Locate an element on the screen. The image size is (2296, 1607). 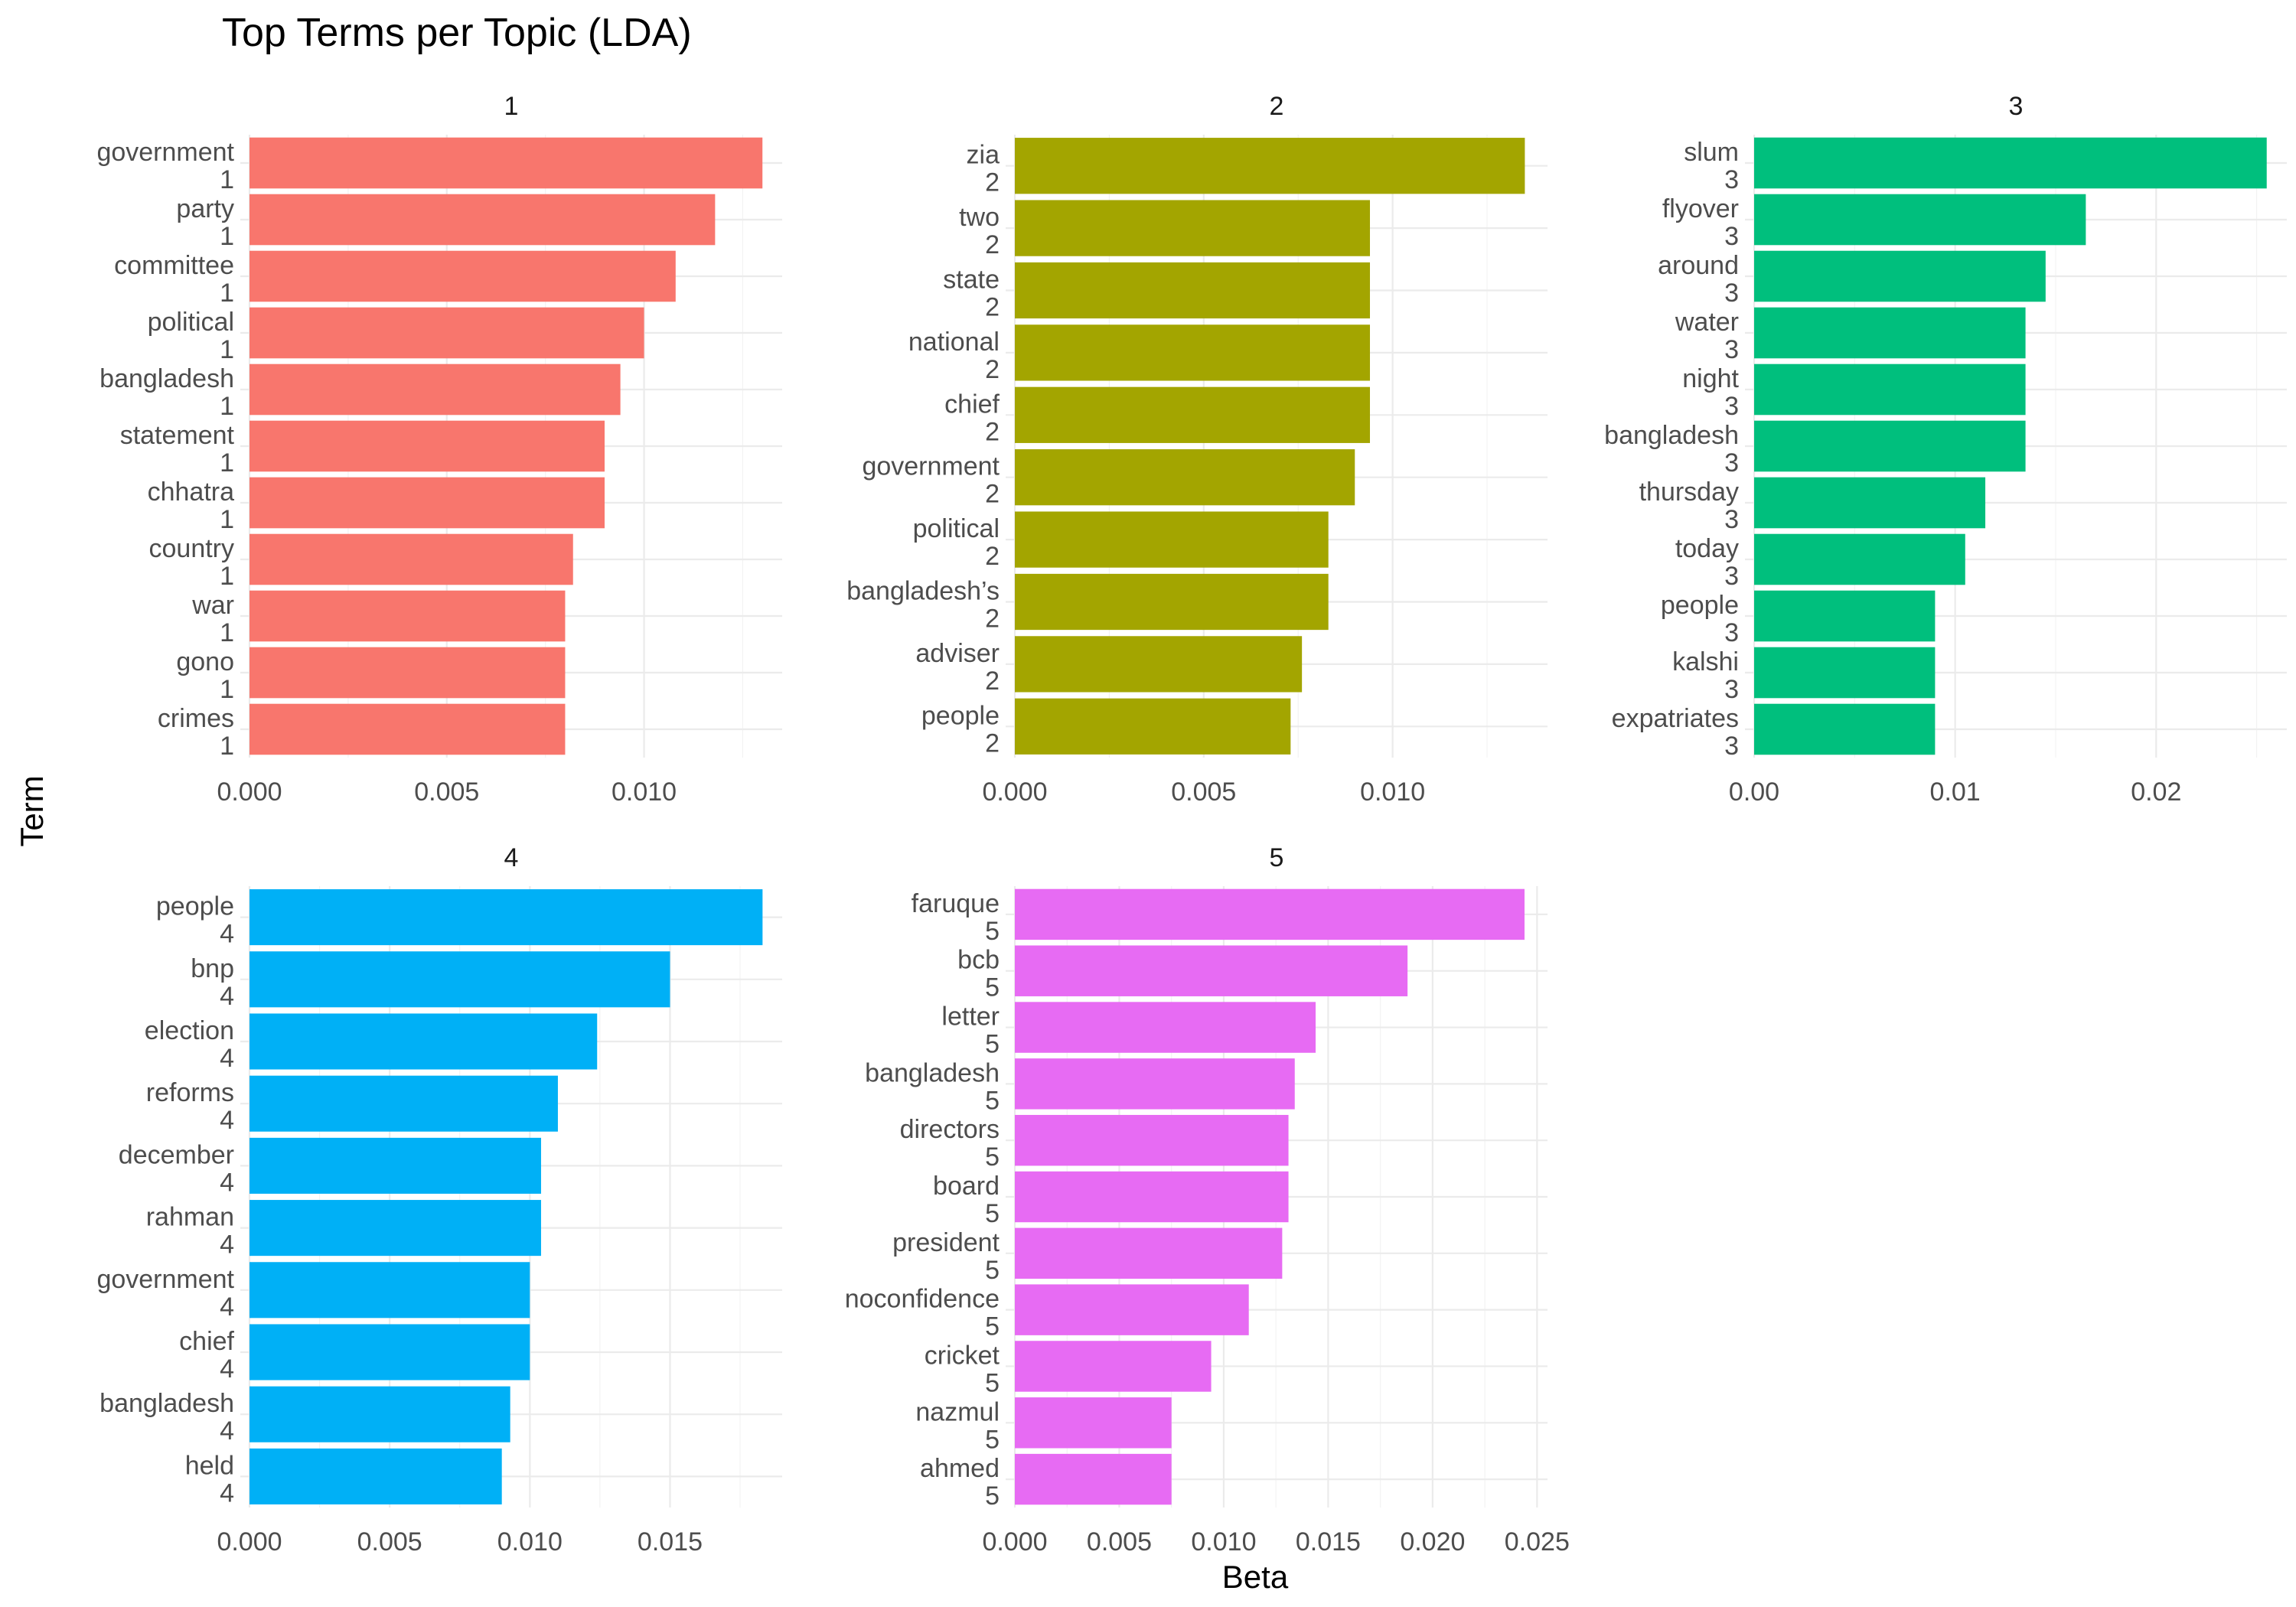
y-tick-term: flyover is located at coordinates (1700, 209).